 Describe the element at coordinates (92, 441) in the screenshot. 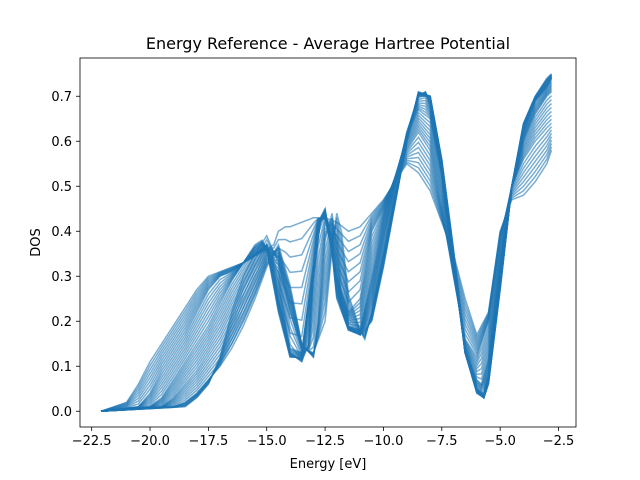

I see `x-tick-label: −22.5` at that location.